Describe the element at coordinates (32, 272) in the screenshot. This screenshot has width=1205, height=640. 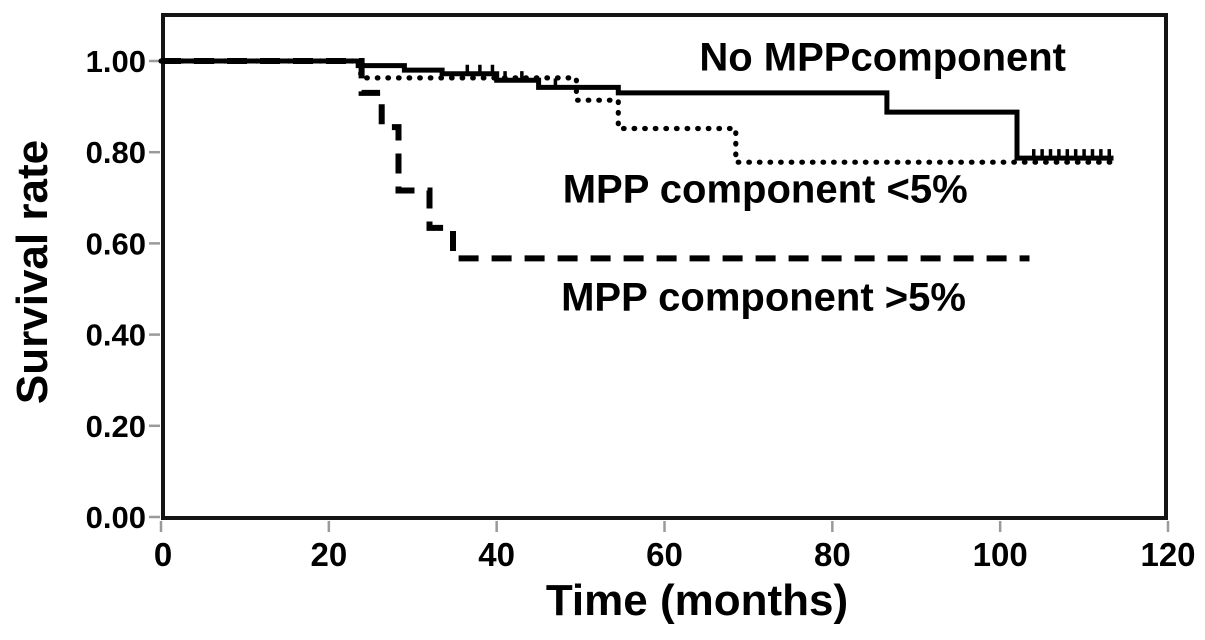
I see `y-axis-title: Survival rate` at that location.